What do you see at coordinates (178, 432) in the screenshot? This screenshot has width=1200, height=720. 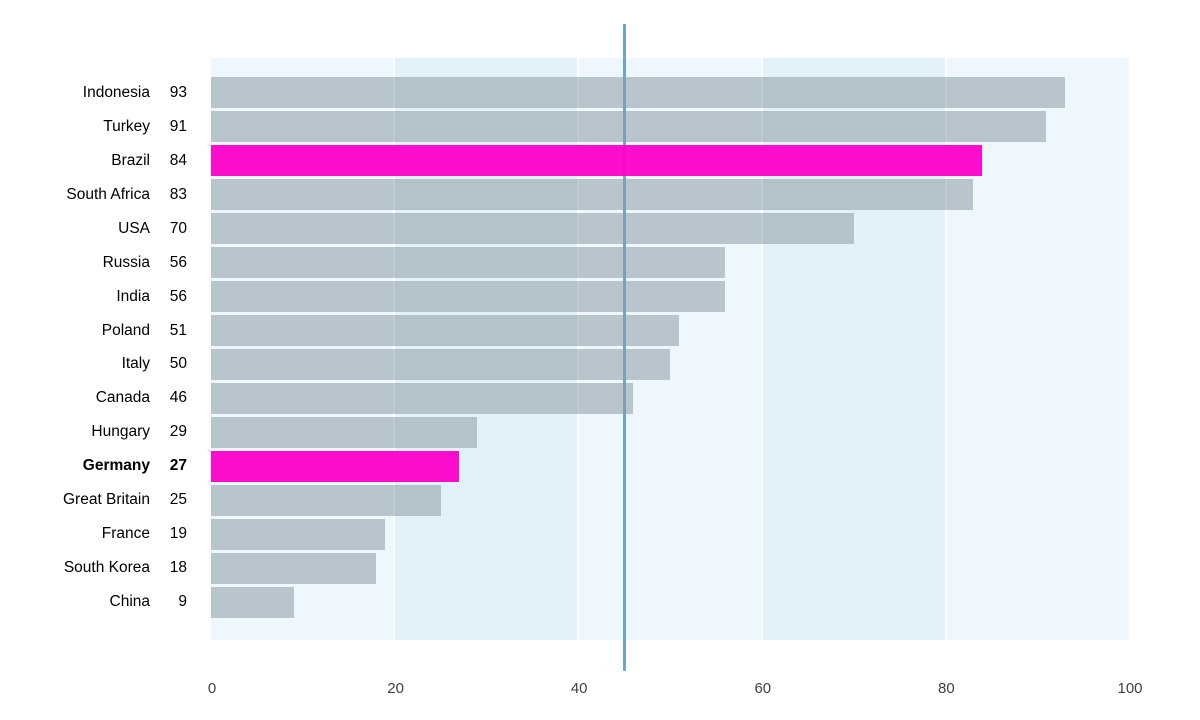 I see `row-value-label: 29` at bounding box center [178, 432].